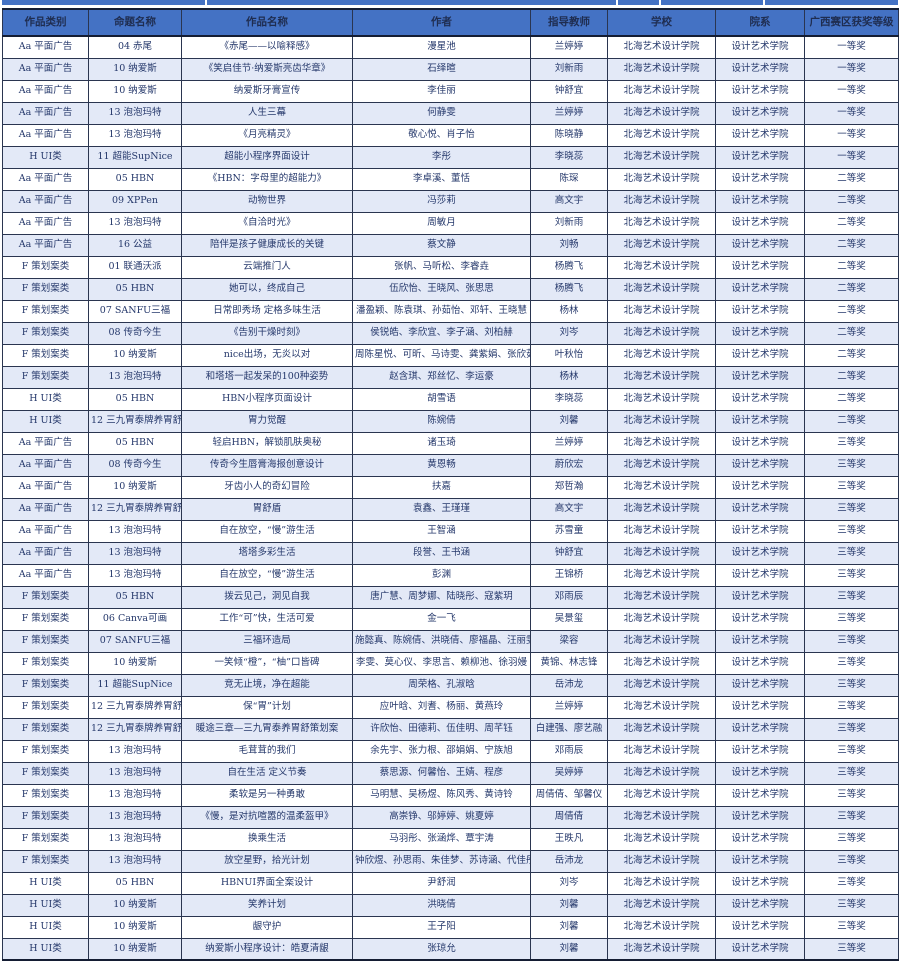  Describe the element at coordinates (441, 839) in the screenshot. I see `cell-authors: 马羽彤、张涵烨、覃宇涛` at that location.